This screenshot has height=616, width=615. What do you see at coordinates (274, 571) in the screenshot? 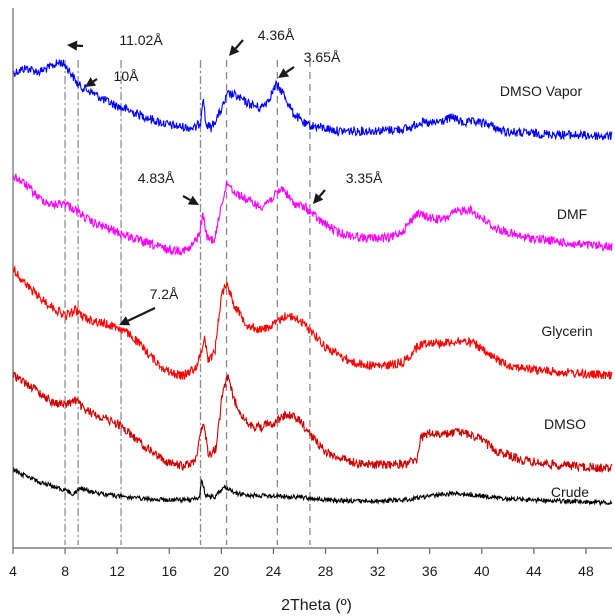
I see `x-tick-label: 24` at bounding box center [274, 571].